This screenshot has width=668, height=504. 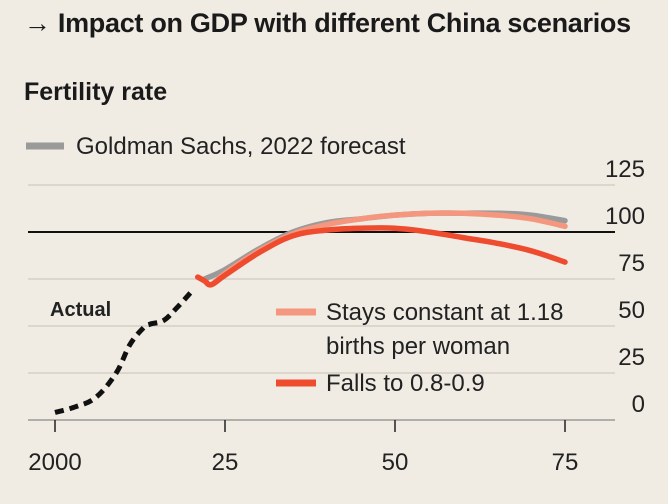 I want to click on series-line-actual, so click(x=123, y=352).